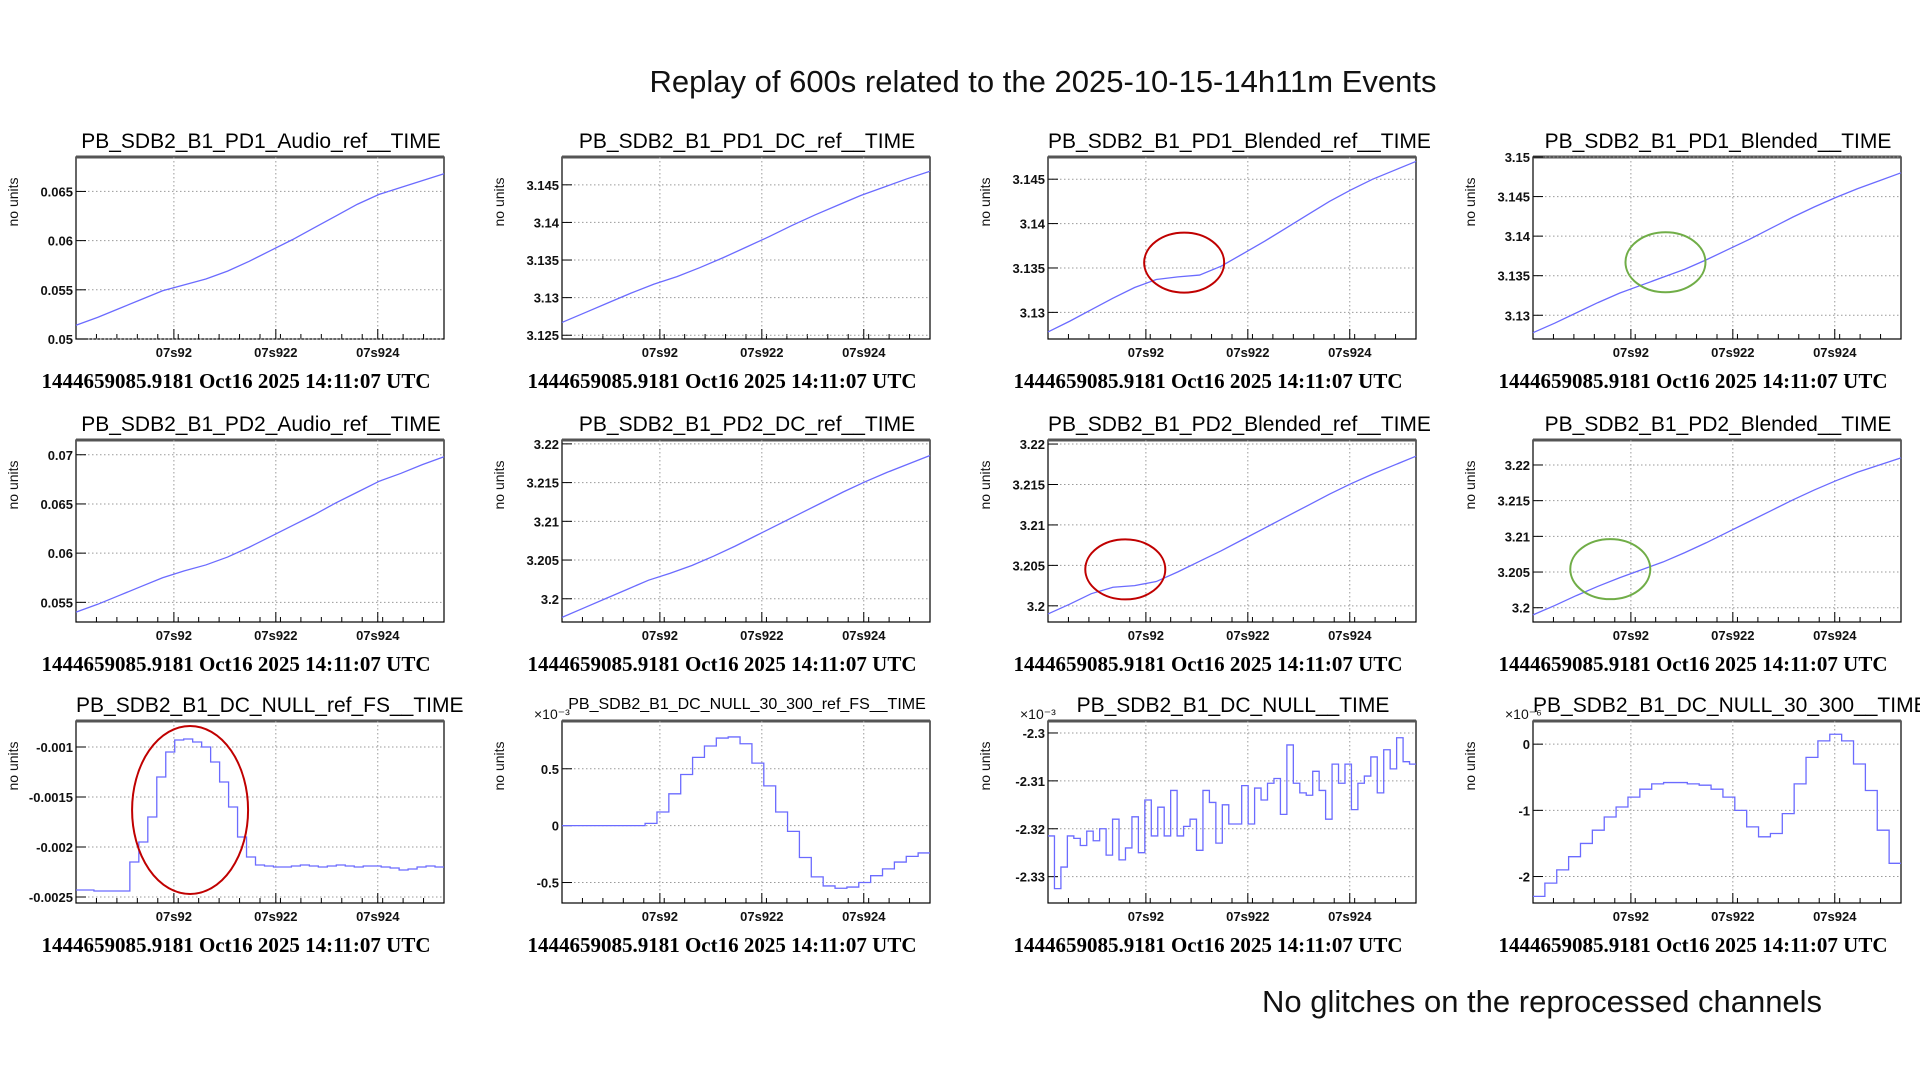  Describe the element at coordinates (747, 424) in the screenshot. I see `chart-title: PB_SDB2_B1_PD2_DC_ref__TIME` at that location.